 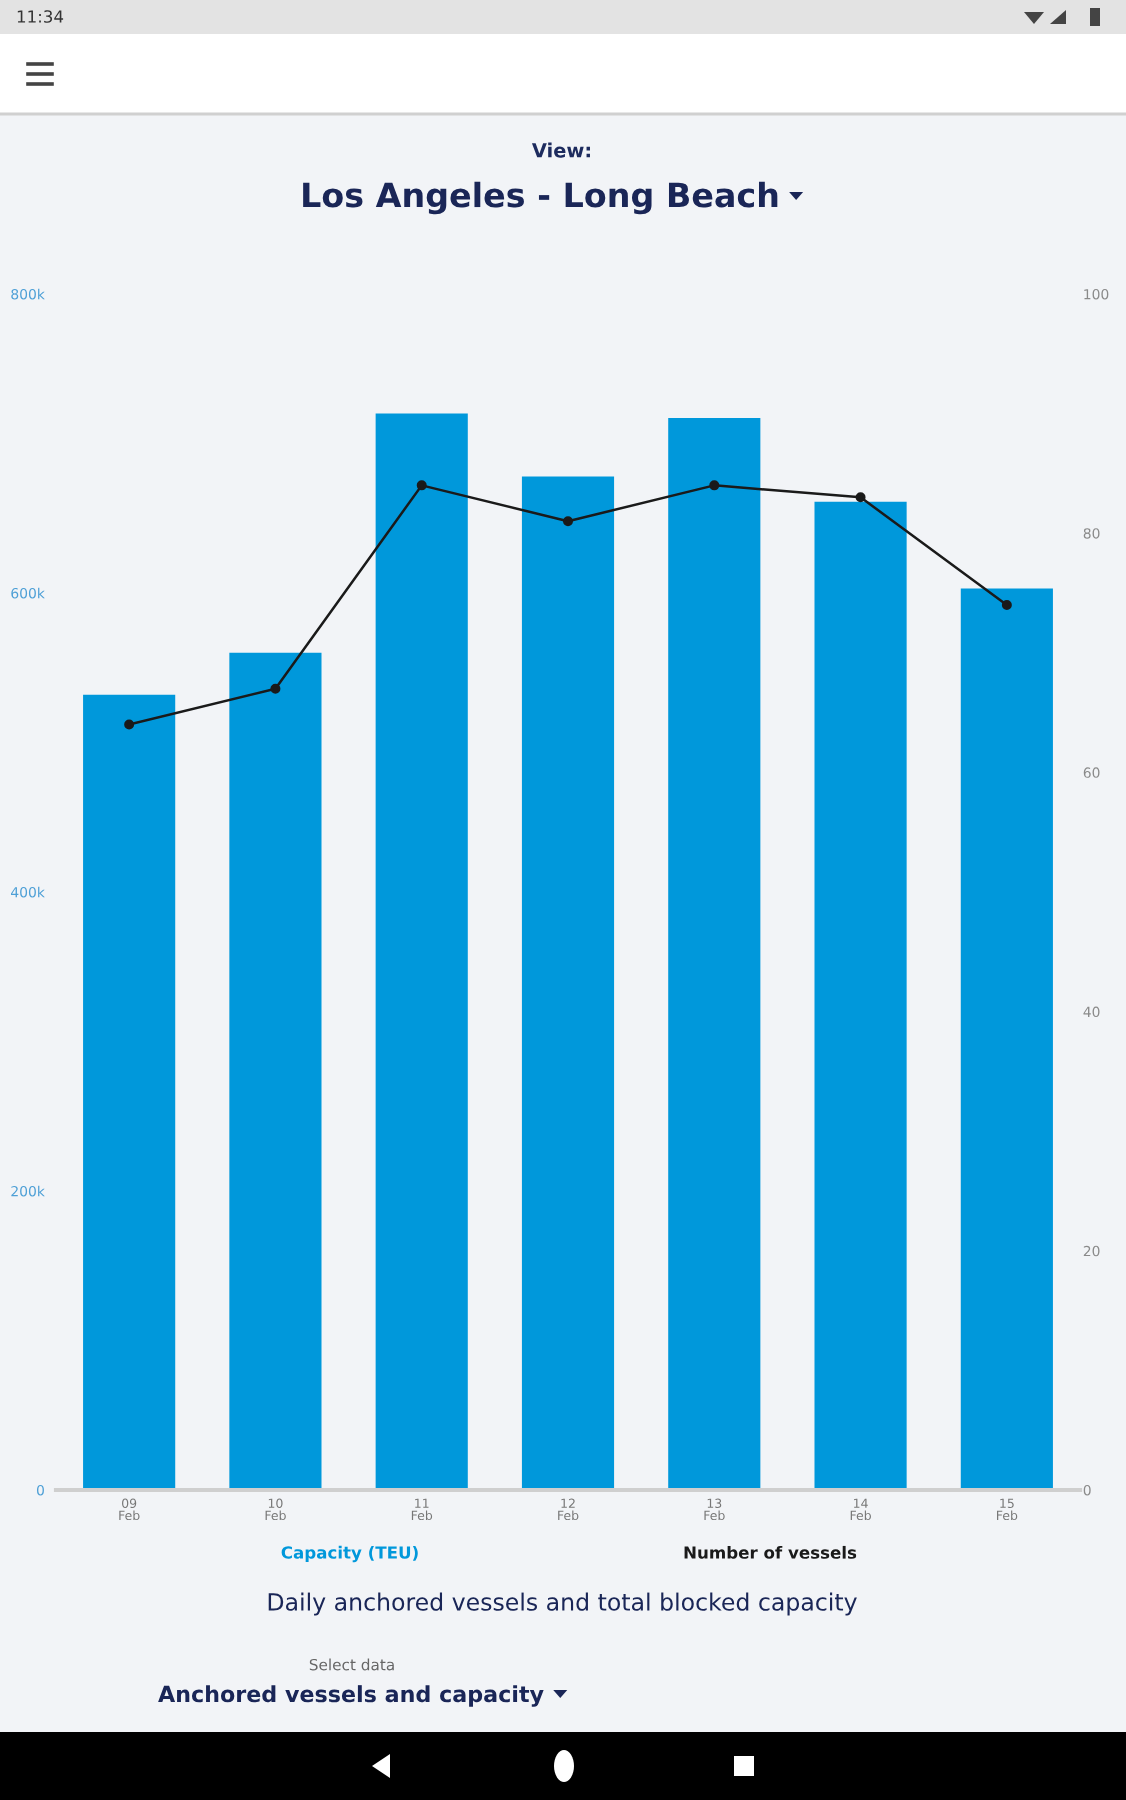 What do you see at coordinates (770, 1552) in the screenshot?
I see `text: Number of vessels` at bounding box center [770, 1552].